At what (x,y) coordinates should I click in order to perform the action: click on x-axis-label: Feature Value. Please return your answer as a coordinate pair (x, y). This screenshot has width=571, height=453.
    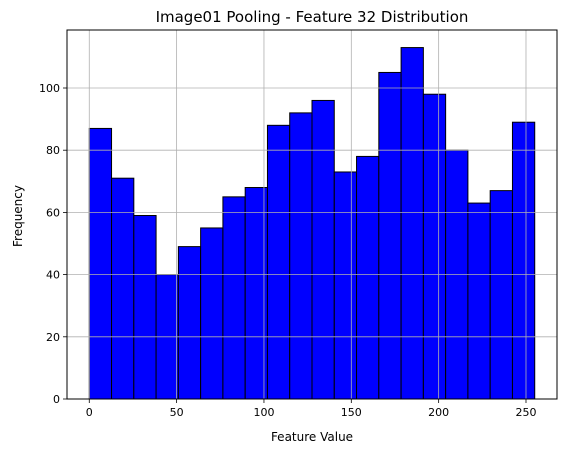
    Looking at the image, I should click on (312, 437).